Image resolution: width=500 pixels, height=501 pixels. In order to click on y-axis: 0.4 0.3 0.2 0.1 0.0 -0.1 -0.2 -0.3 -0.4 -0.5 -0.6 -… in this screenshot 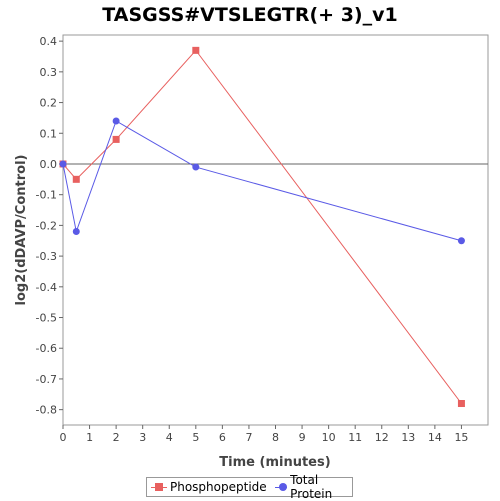, I will do `click(49, 226)`.